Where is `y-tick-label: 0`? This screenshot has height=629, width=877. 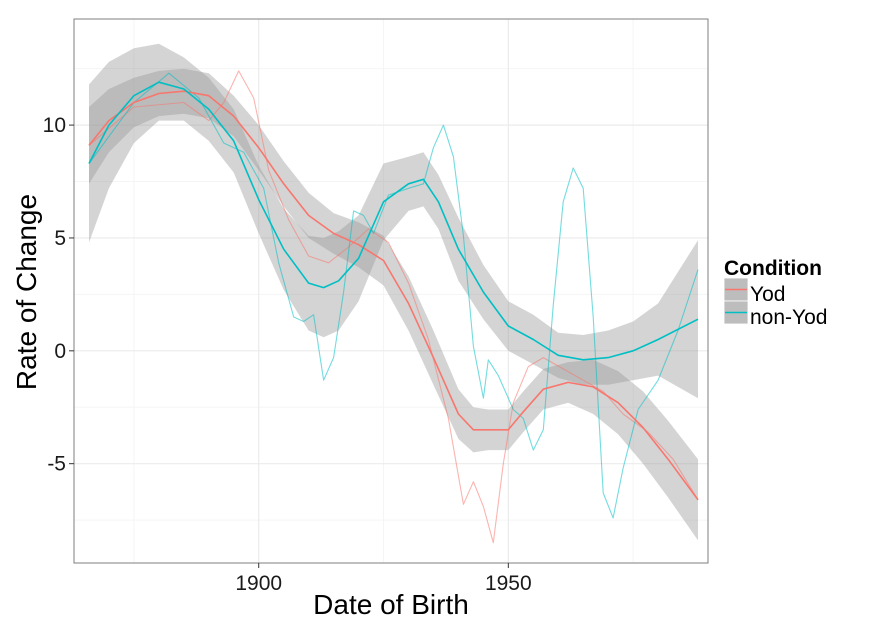
y-tick-label: 0 is located at coordinates (60, 351).